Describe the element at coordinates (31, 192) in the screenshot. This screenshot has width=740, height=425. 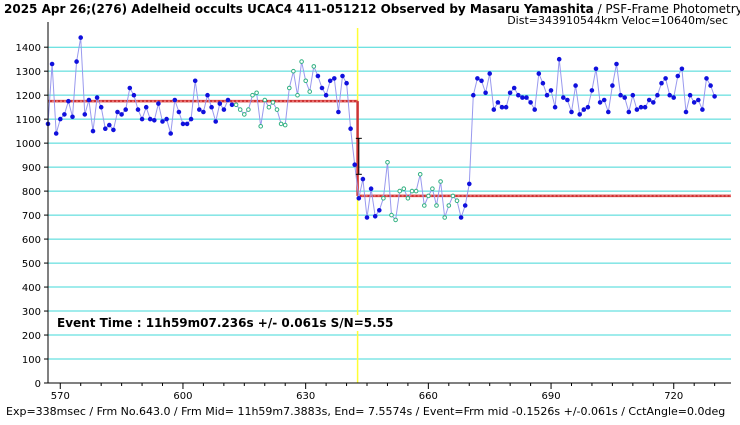
I see `y-tick-label: 800` at that location.